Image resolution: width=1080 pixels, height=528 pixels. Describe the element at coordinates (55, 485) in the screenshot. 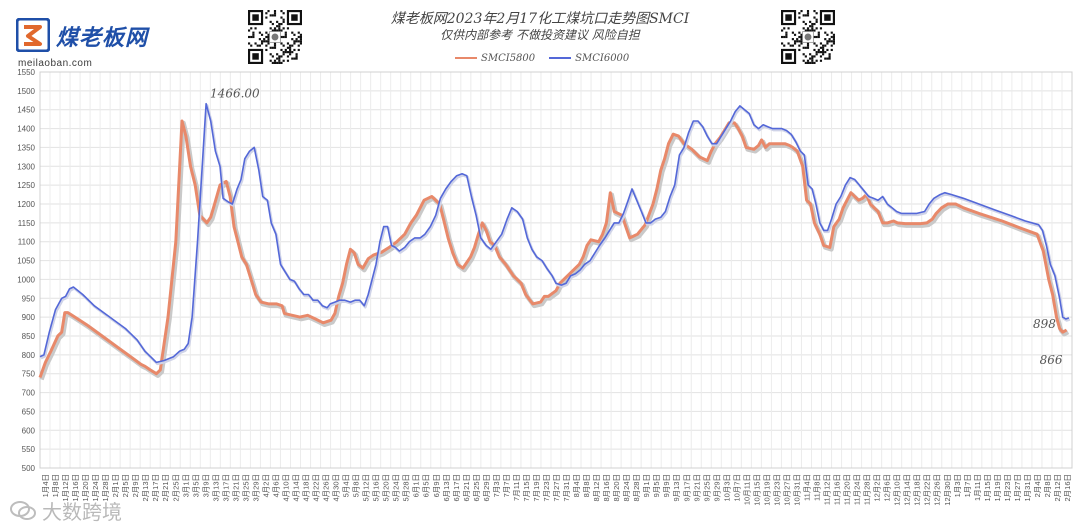

I see `x-tick-label: 1月8日` at that location.